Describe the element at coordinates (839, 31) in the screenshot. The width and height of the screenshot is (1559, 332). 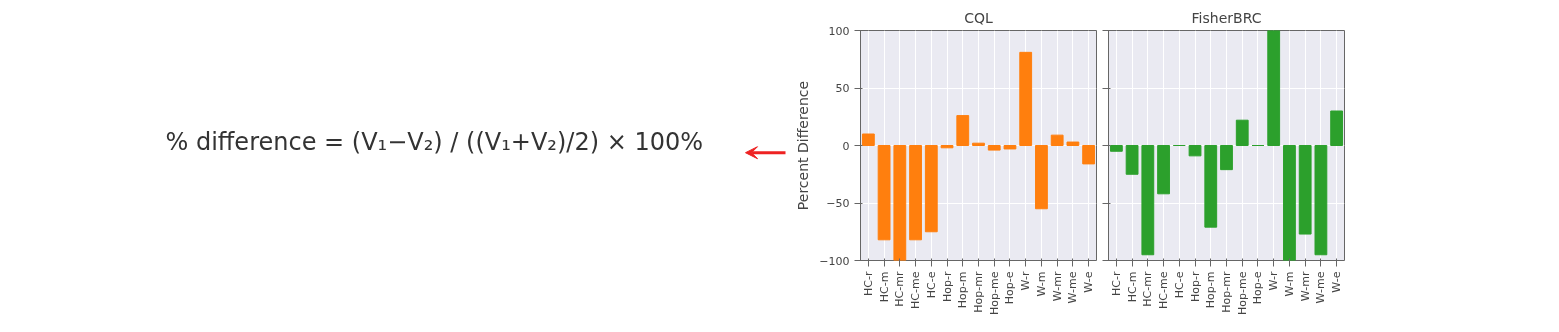
I see `y-tick-label: 100` at that location.